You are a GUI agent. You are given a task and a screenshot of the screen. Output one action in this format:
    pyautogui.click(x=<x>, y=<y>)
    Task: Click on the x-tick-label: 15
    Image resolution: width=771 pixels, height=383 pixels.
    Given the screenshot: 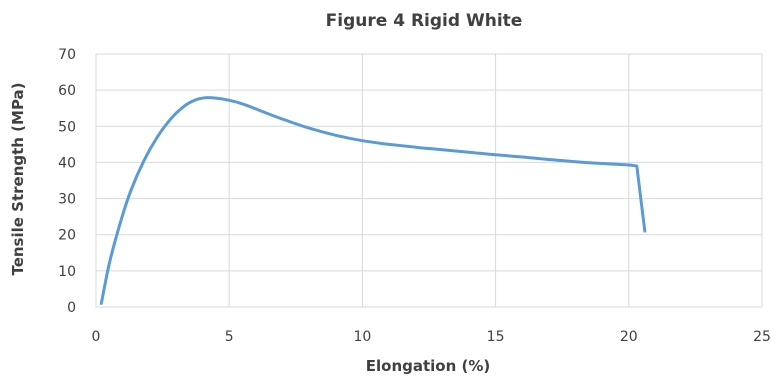 What is the action you would take?
    pyautogui.click(x=496, y=337)
    